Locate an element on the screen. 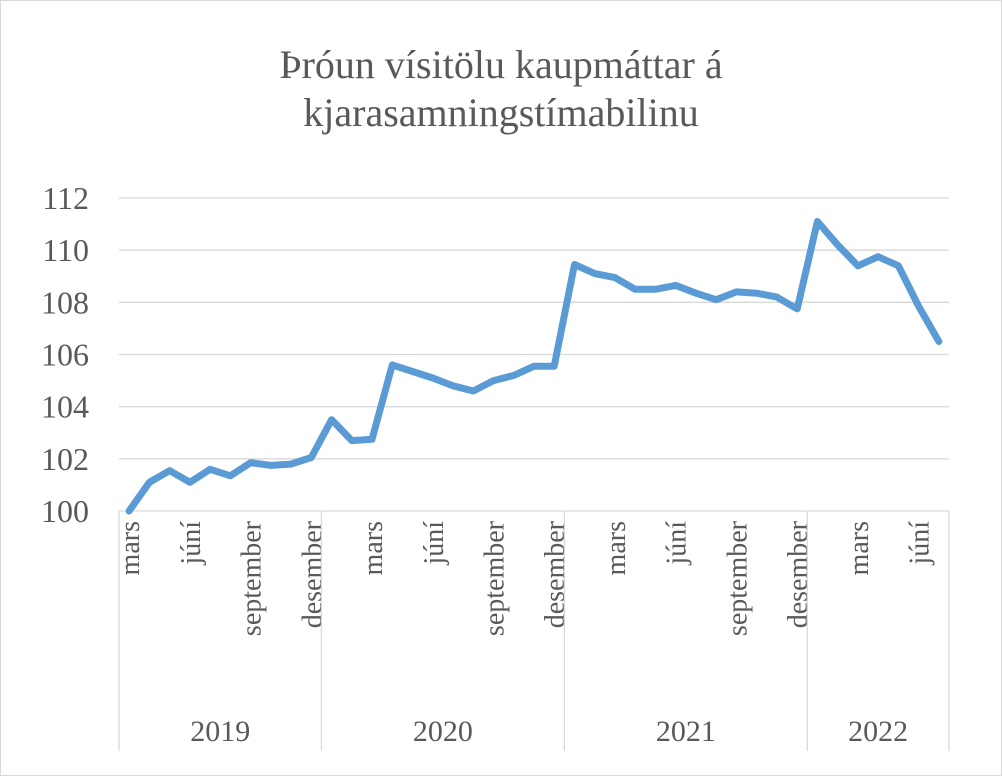 The width and height of the screenshot is (1002, 776). year-label: 2019 is located at coordinates (220, 731).